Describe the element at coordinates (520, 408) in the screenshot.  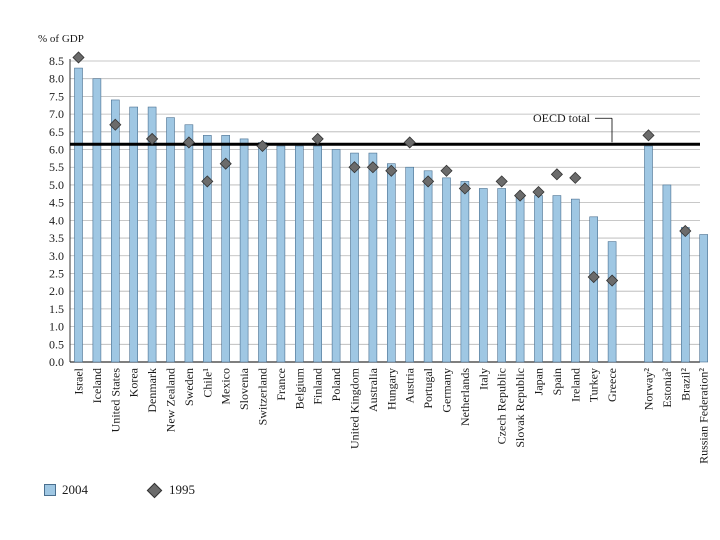
I see `x-tick-label: Slovak Republic` at that location.